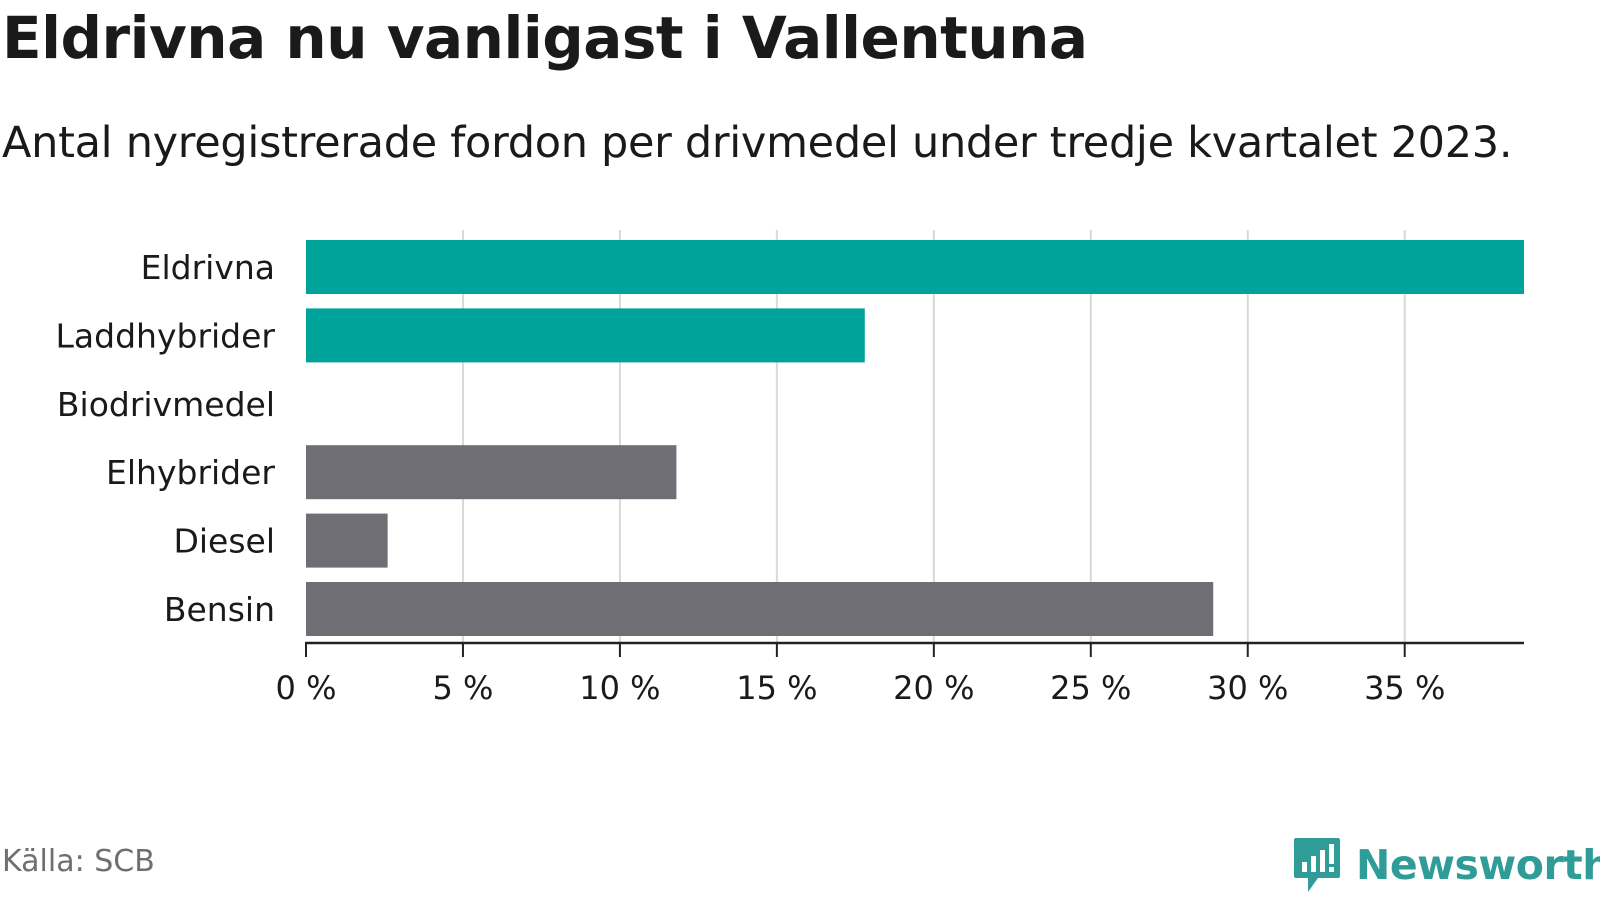 The height and width of the screenshot is (900, 1600). What do you see at coordinates (462, 688) in the screenshot?
I see `x-tick-label-1: 5 %` at bounding box center [462, 688].